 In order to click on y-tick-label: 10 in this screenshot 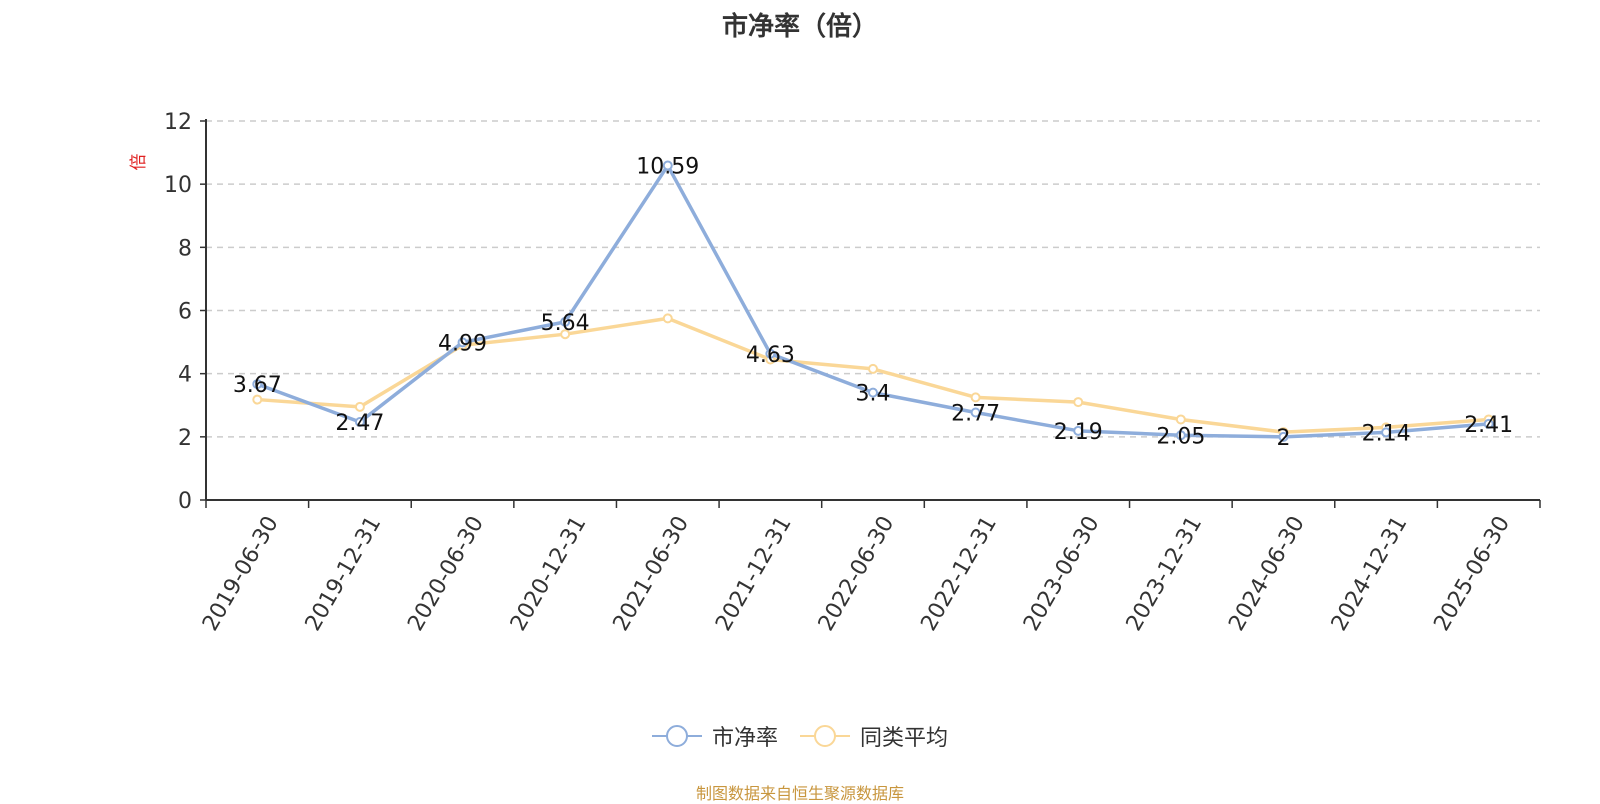, I will do `click(178, 185)`.